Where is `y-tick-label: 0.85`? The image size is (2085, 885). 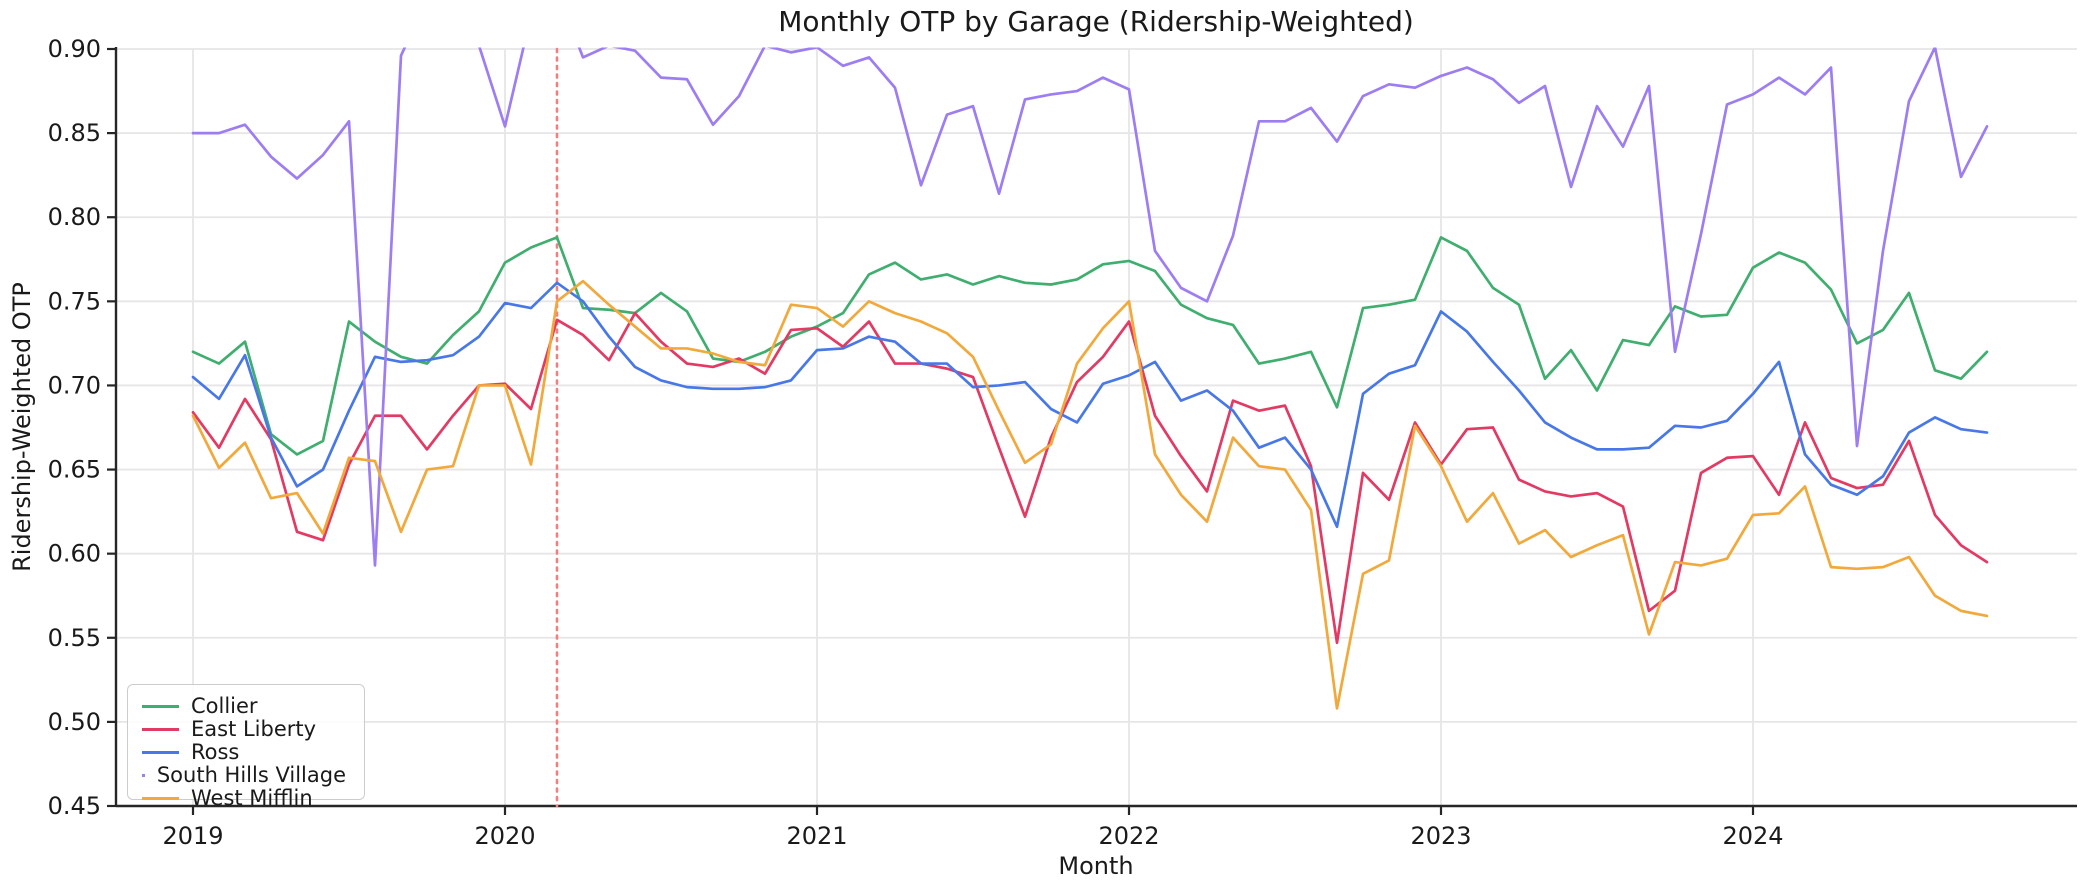
y-tick-label: 0.85 is located at coordinates (74, 133).